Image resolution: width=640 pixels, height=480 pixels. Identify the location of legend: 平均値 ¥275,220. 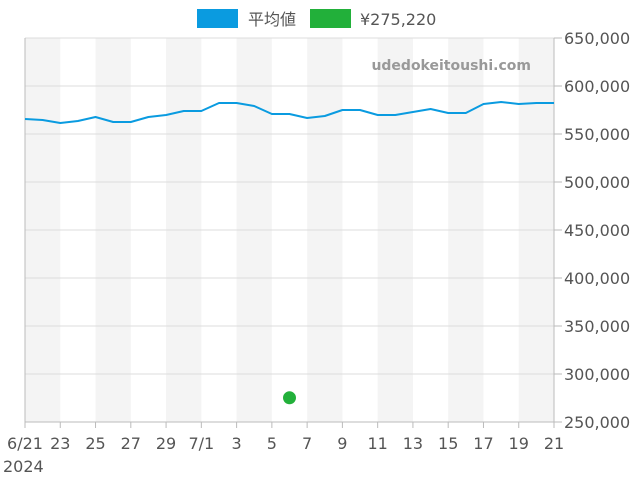
(316, 19).